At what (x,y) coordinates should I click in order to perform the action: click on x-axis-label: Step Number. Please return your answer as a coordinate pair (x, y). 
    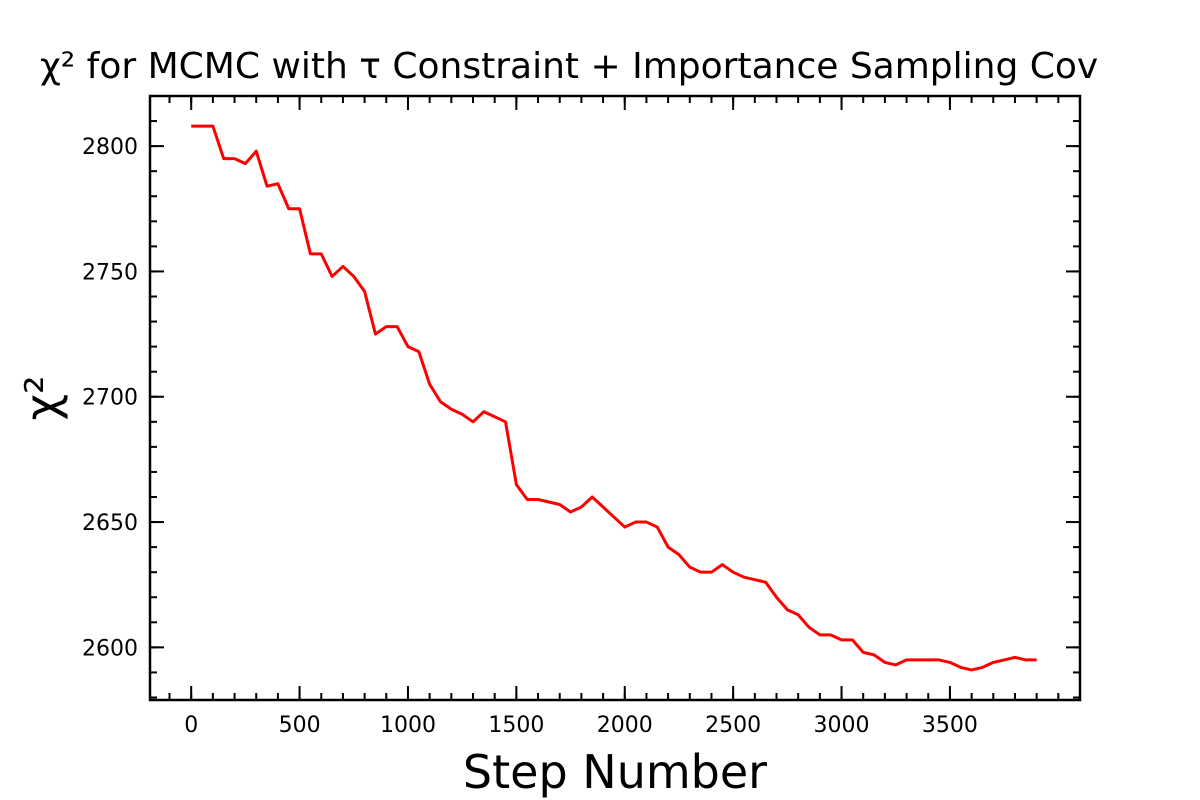
    Looking at the image, I should click on (615, 772).